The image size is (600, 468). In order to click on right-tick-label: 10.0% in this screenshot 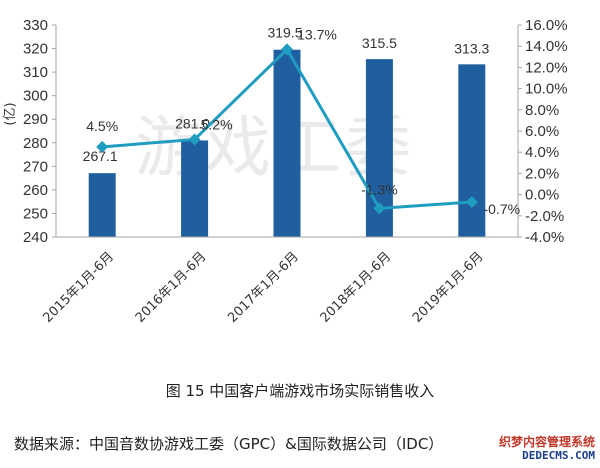, I will do `click(546, 89)`.